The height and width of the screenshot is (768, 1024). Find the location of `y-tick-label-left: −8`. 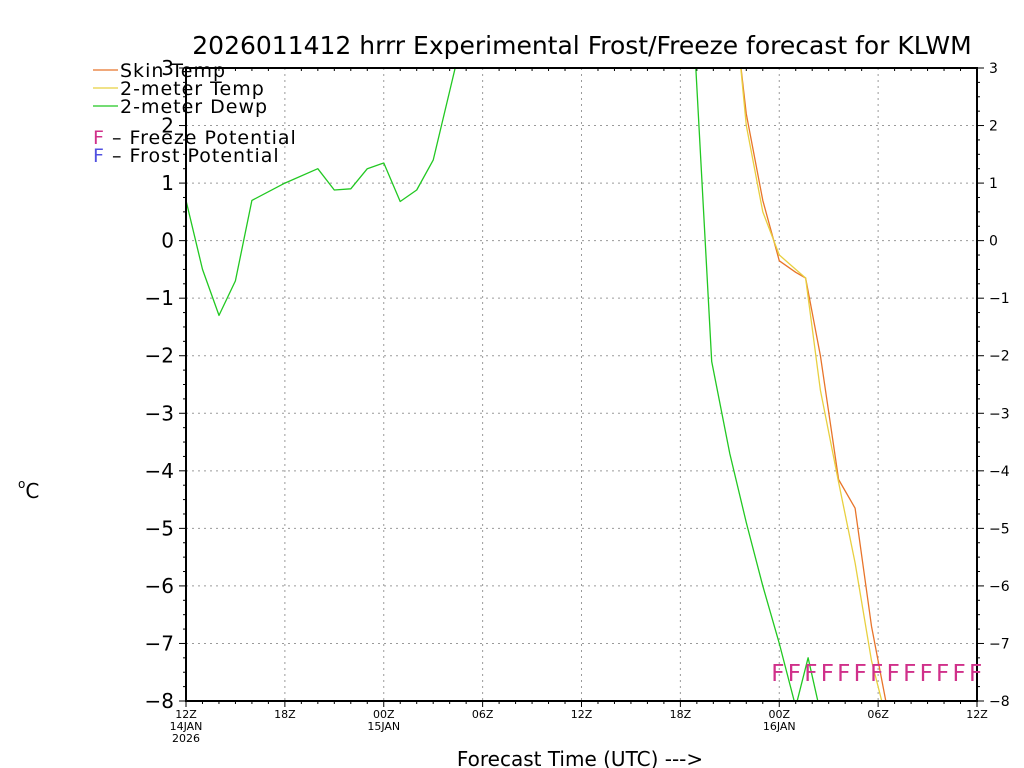

y-tick-label-left: −8 is located at coordinates (159, 701).